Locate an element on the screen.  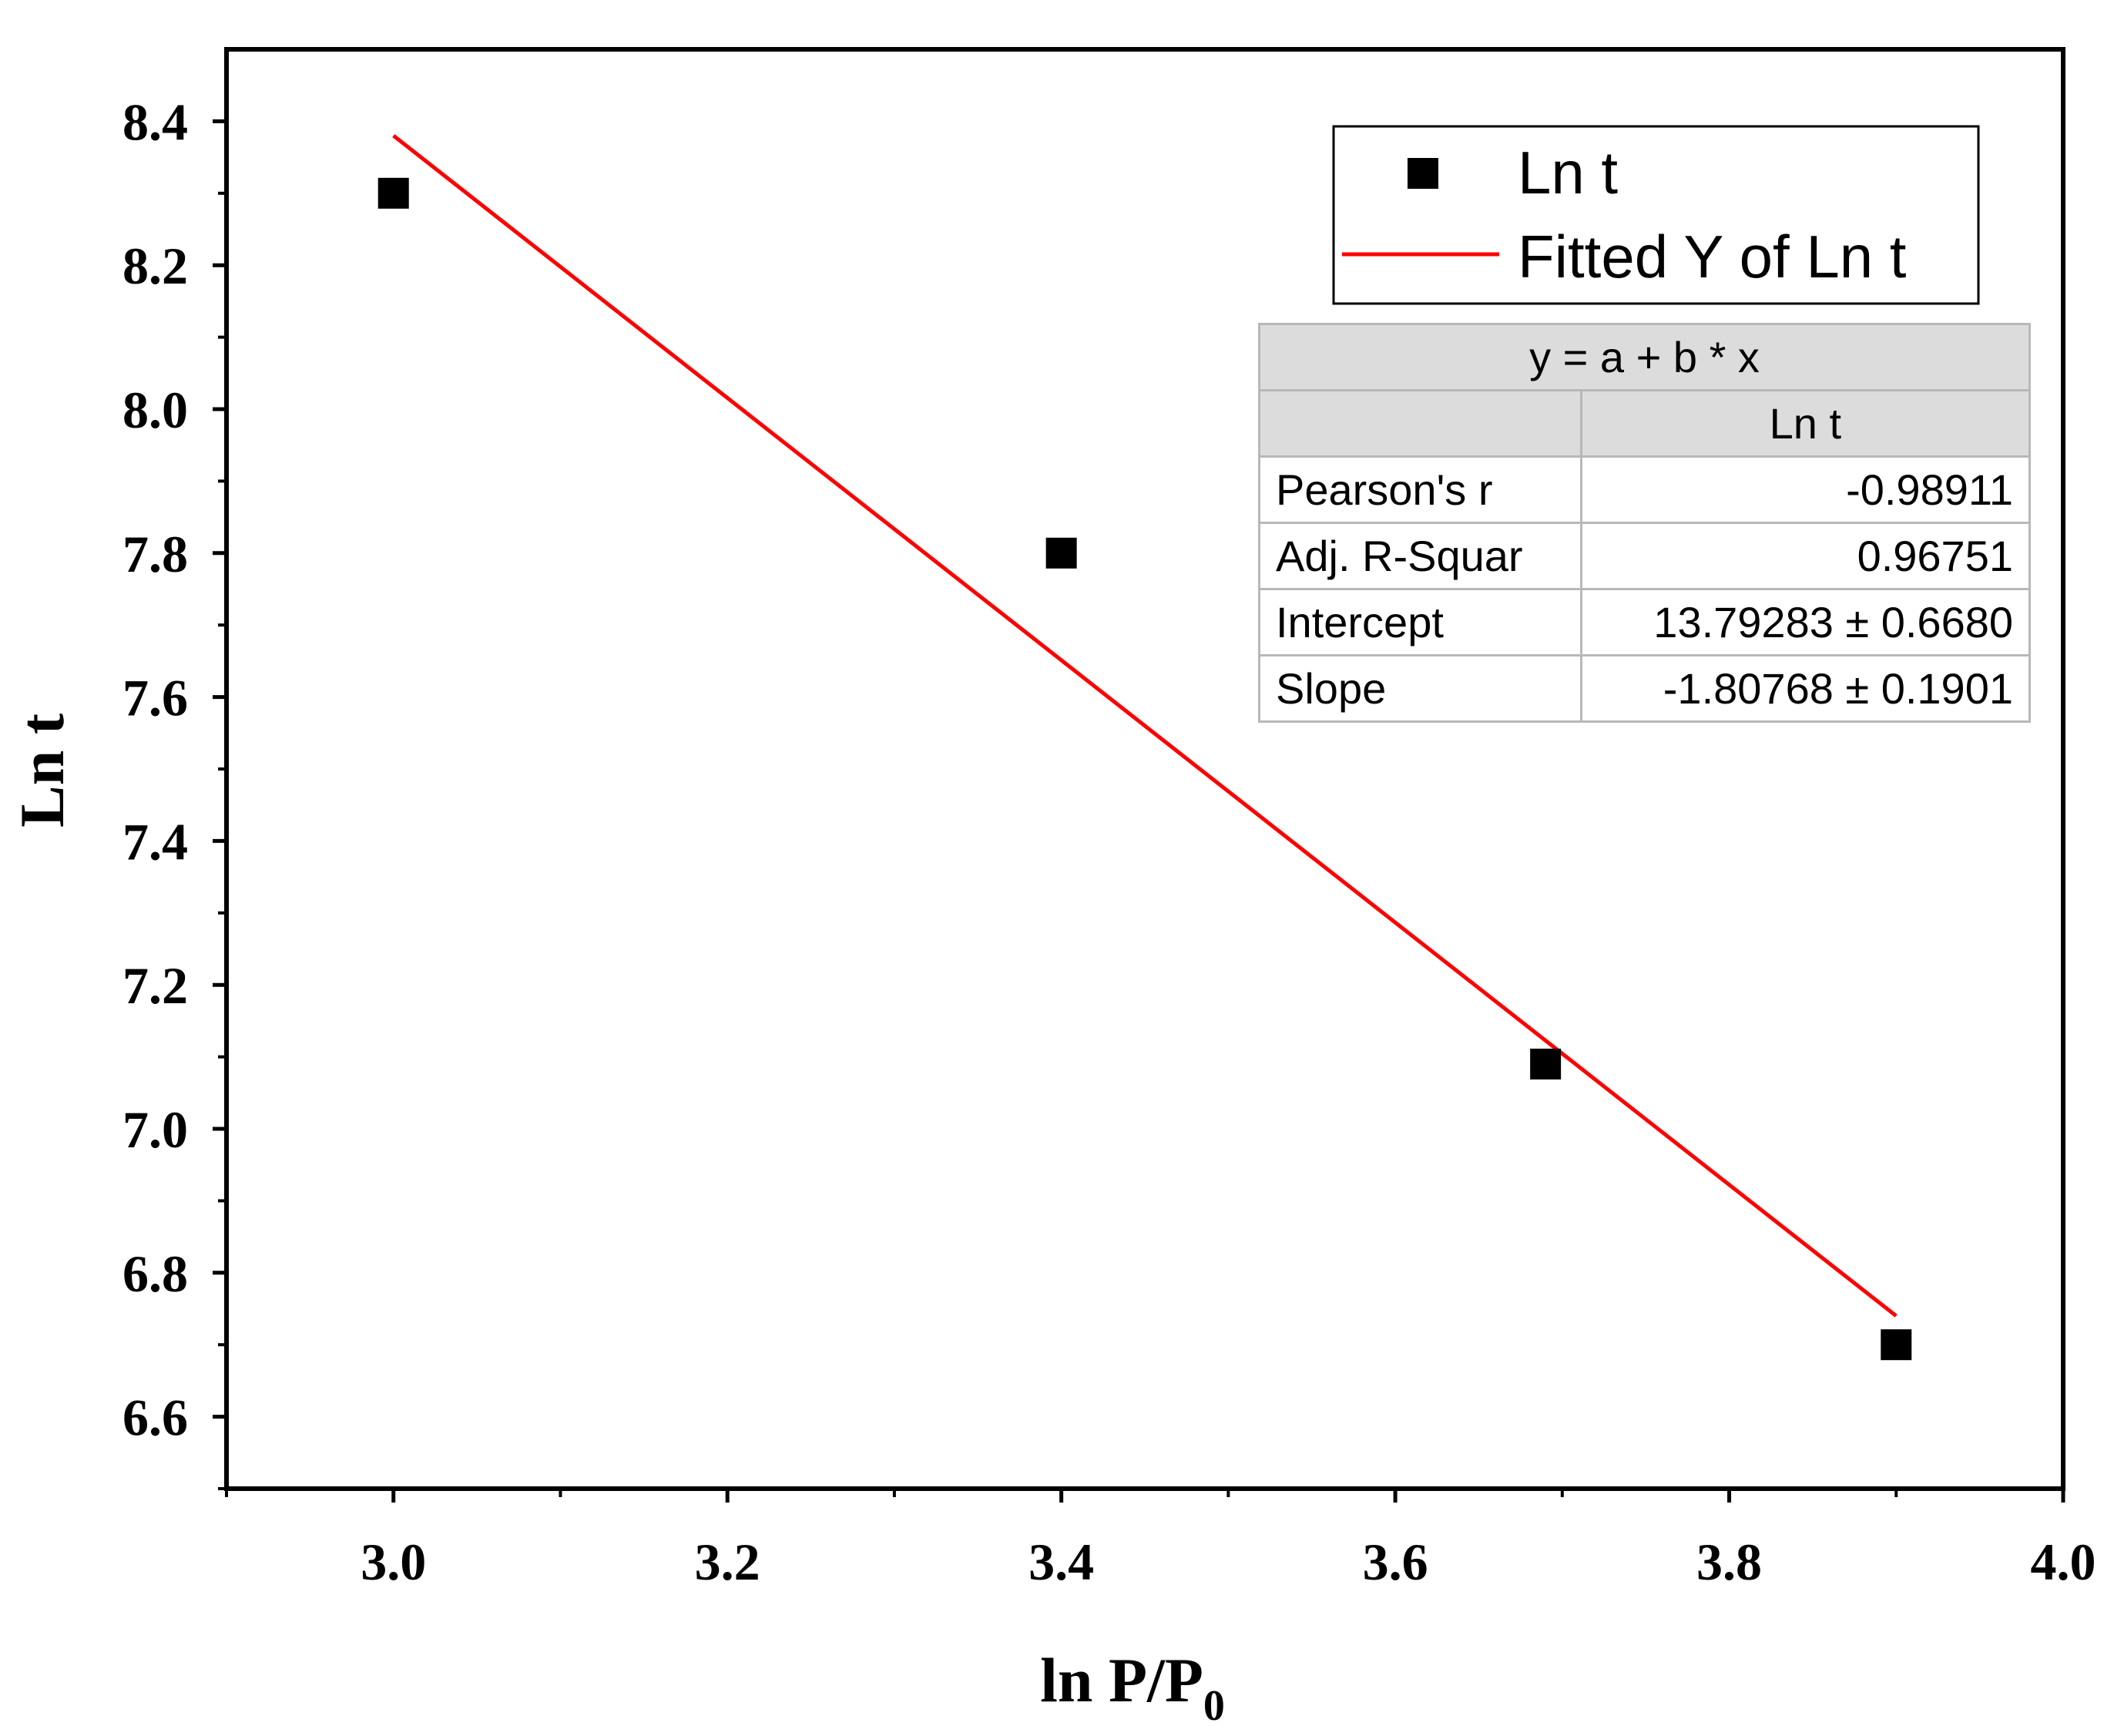
row-value-adj-r-square: 0.96751 is located at coordinates (1805, 556).